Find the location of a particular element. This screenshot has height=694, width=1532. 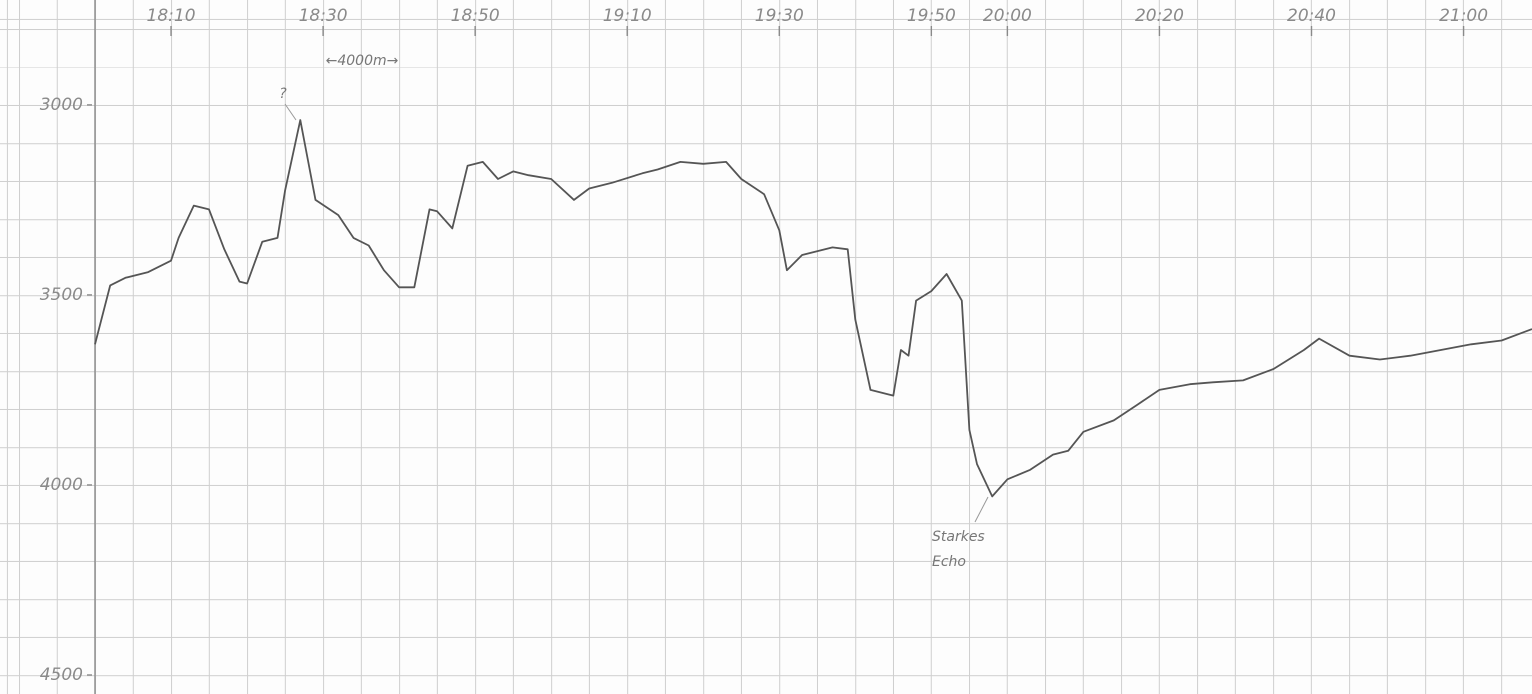

annotation: ? is located at coordinates (283, 94).